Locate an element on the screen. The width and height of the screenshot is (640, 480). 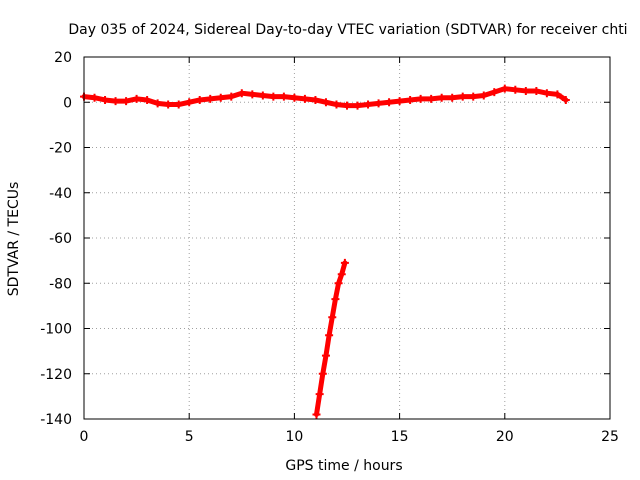
y-tick-label: -120 is located at coordinates (56, 375).